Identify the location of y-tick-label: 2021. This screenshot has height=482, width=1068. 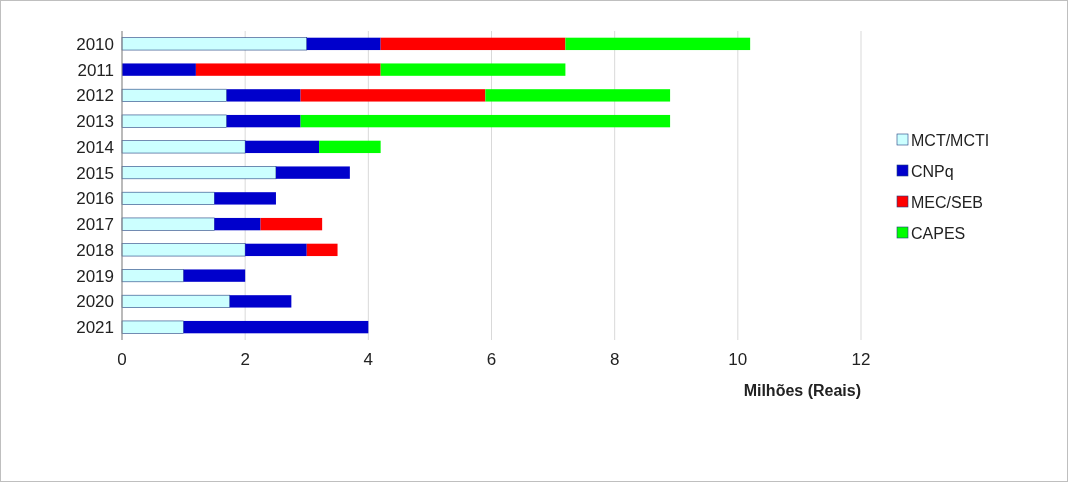
(95, 328).